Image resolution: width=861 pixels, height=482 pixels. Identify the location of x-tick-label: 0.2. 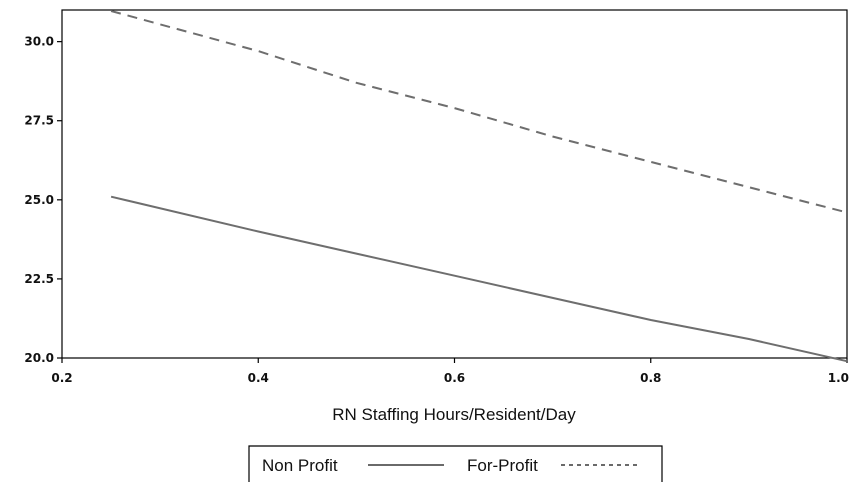
(61, 378).